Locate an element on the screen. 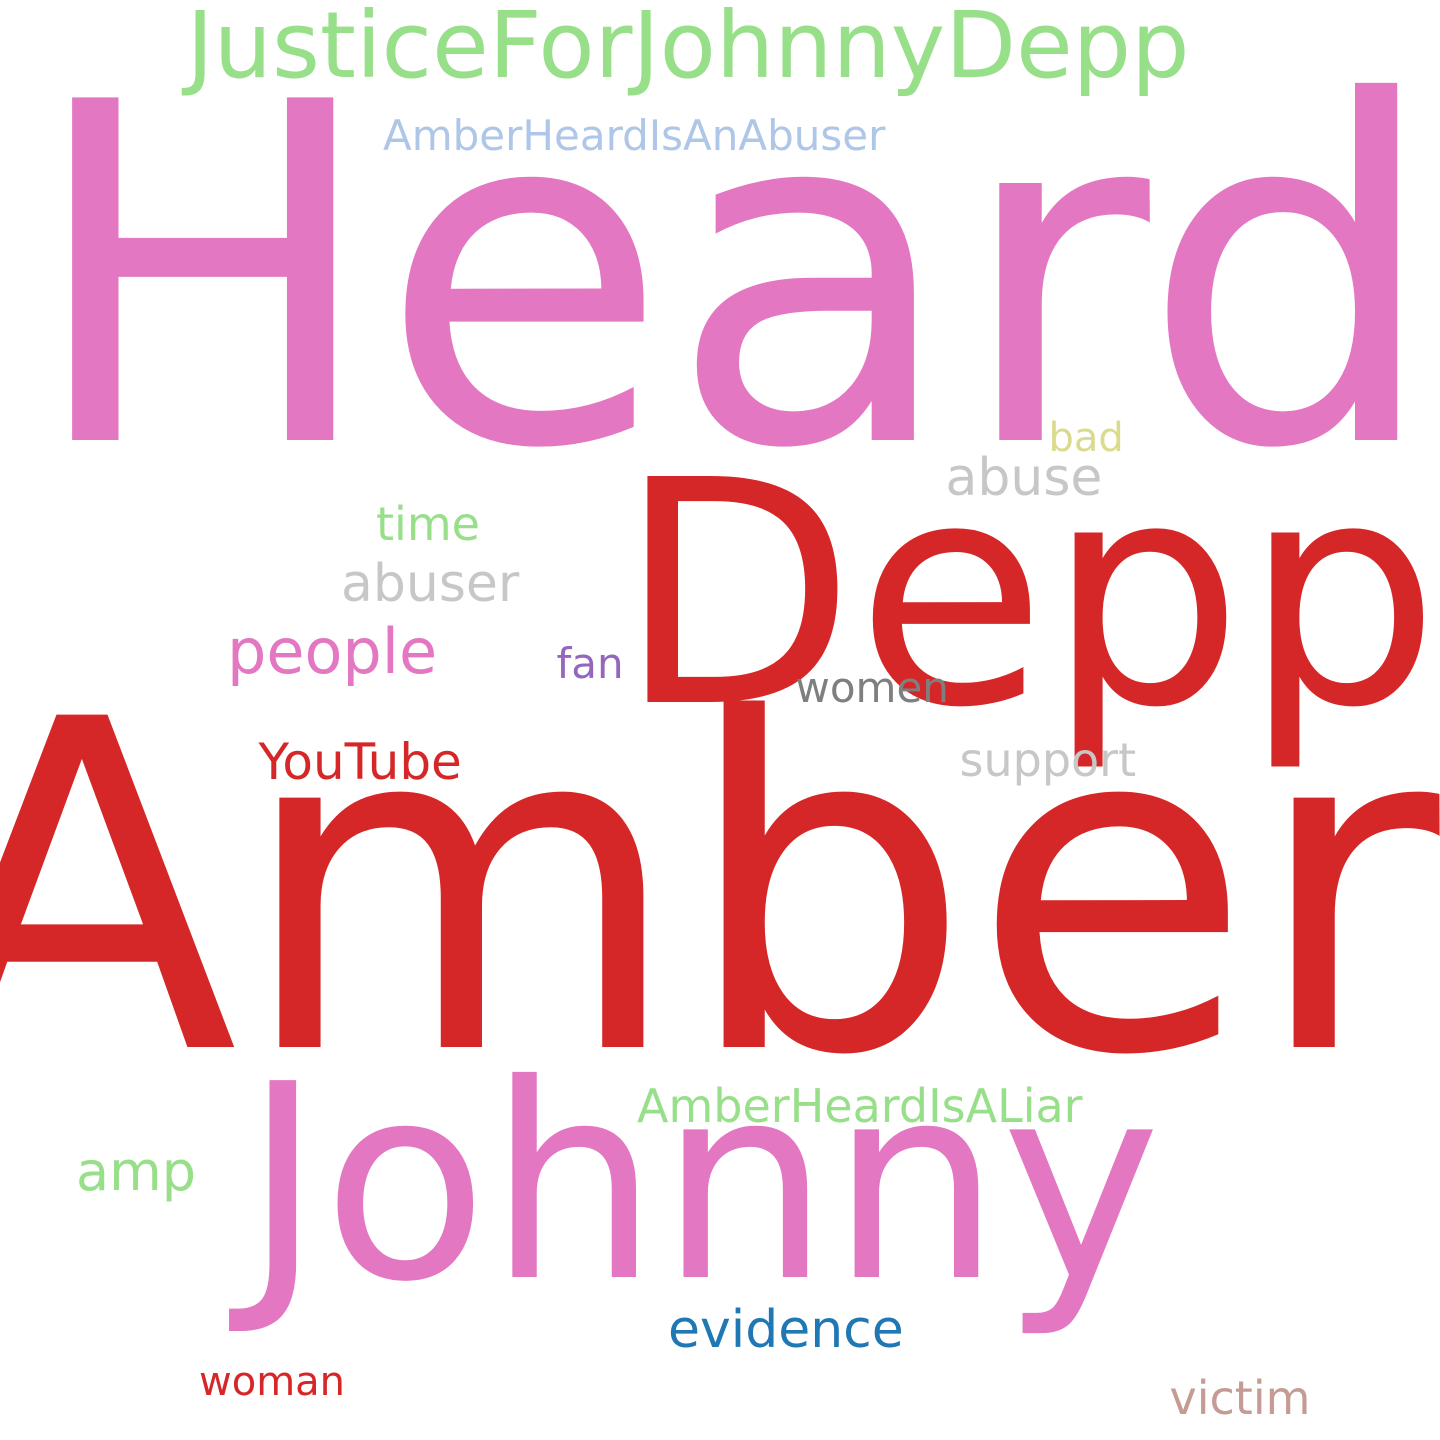  word-time: time is located at coordinates (428, 524).